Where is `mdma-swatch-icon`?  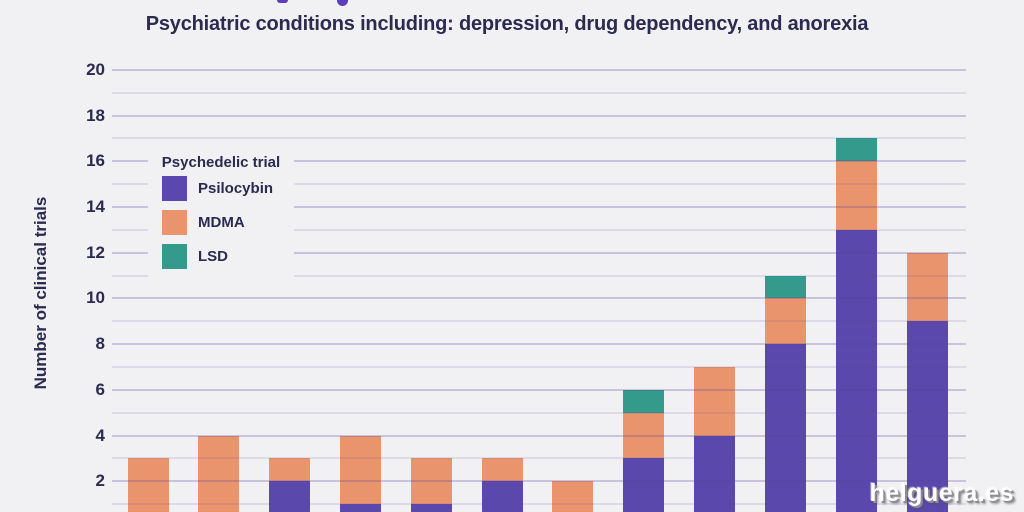 mdma-swatch-icon is located at coordinates (174, 222).